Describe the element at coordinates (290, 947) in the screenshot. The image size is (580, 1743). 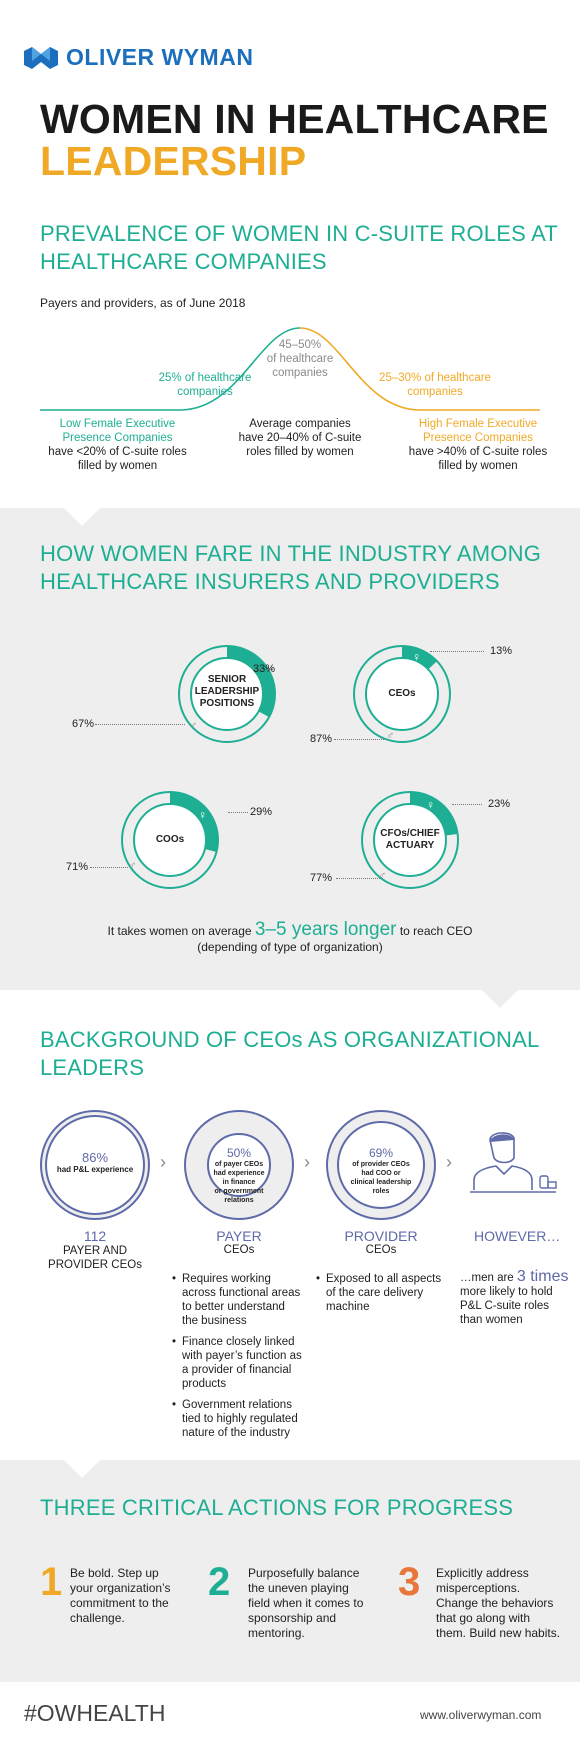
I see `note-line2: (depending of type of organization)` at that location.